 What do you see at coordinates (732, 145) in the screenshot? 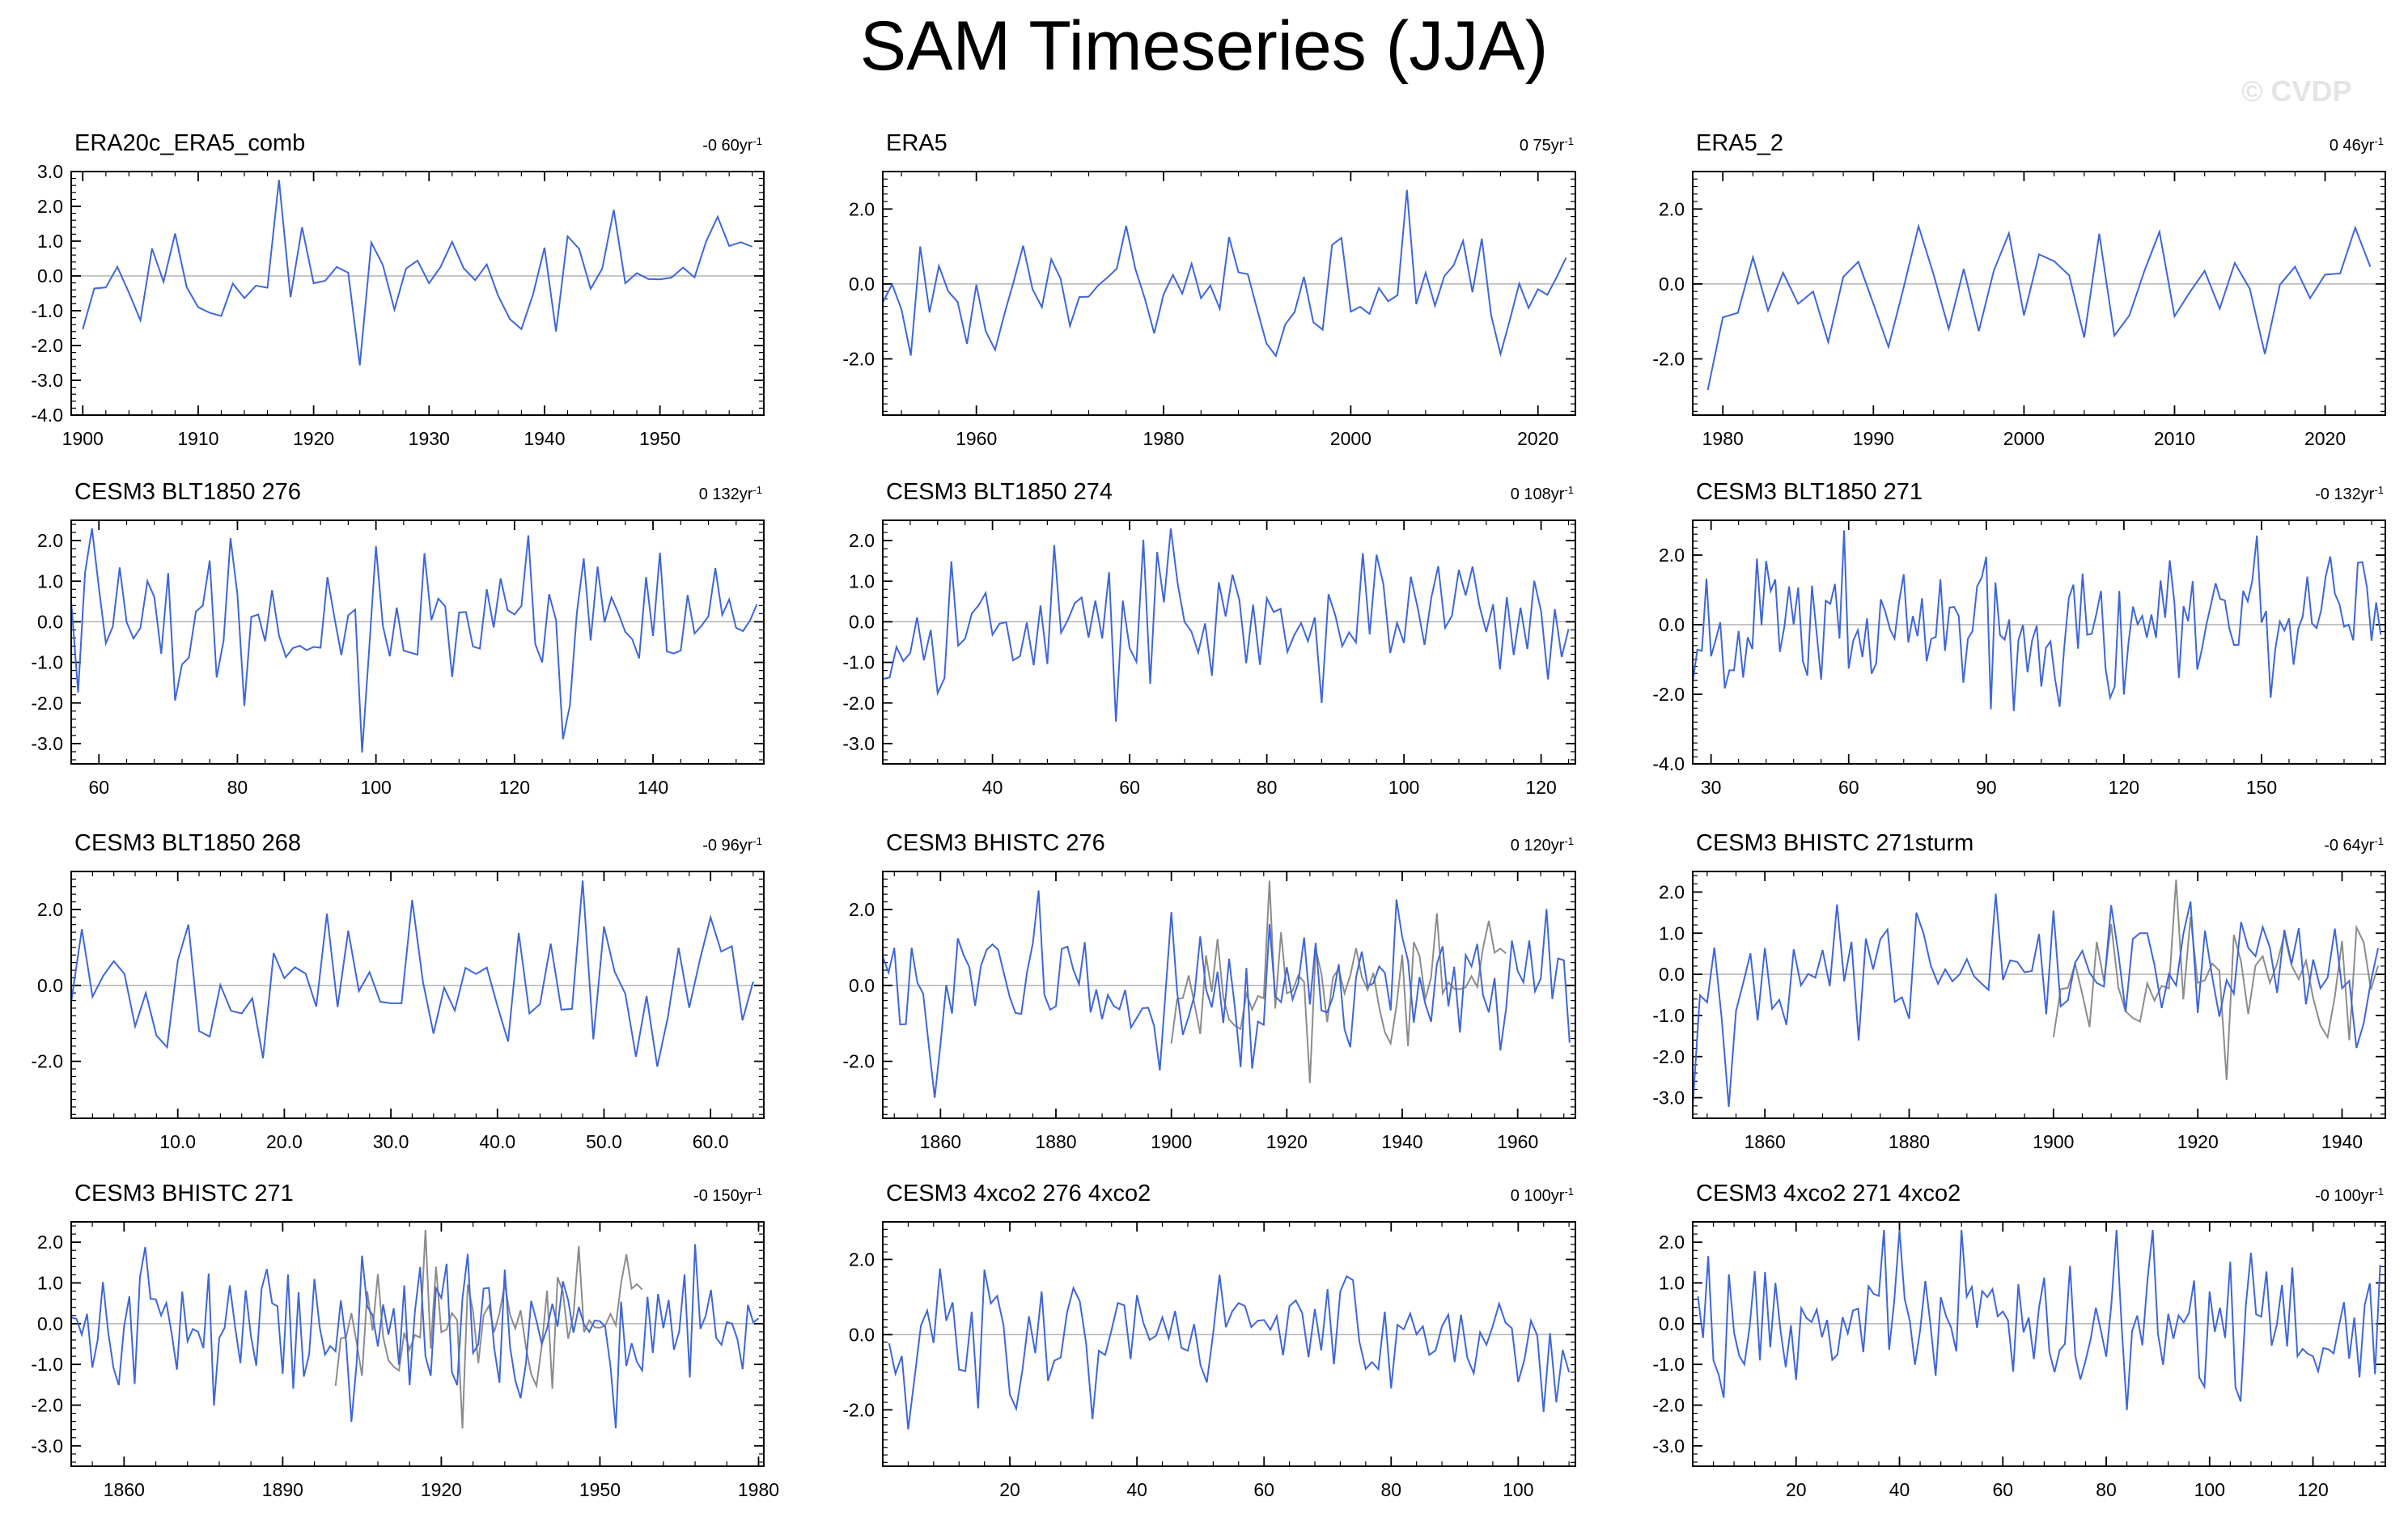
I see `trend-label: -0 60yr-1` at bounding box center [732, 145].